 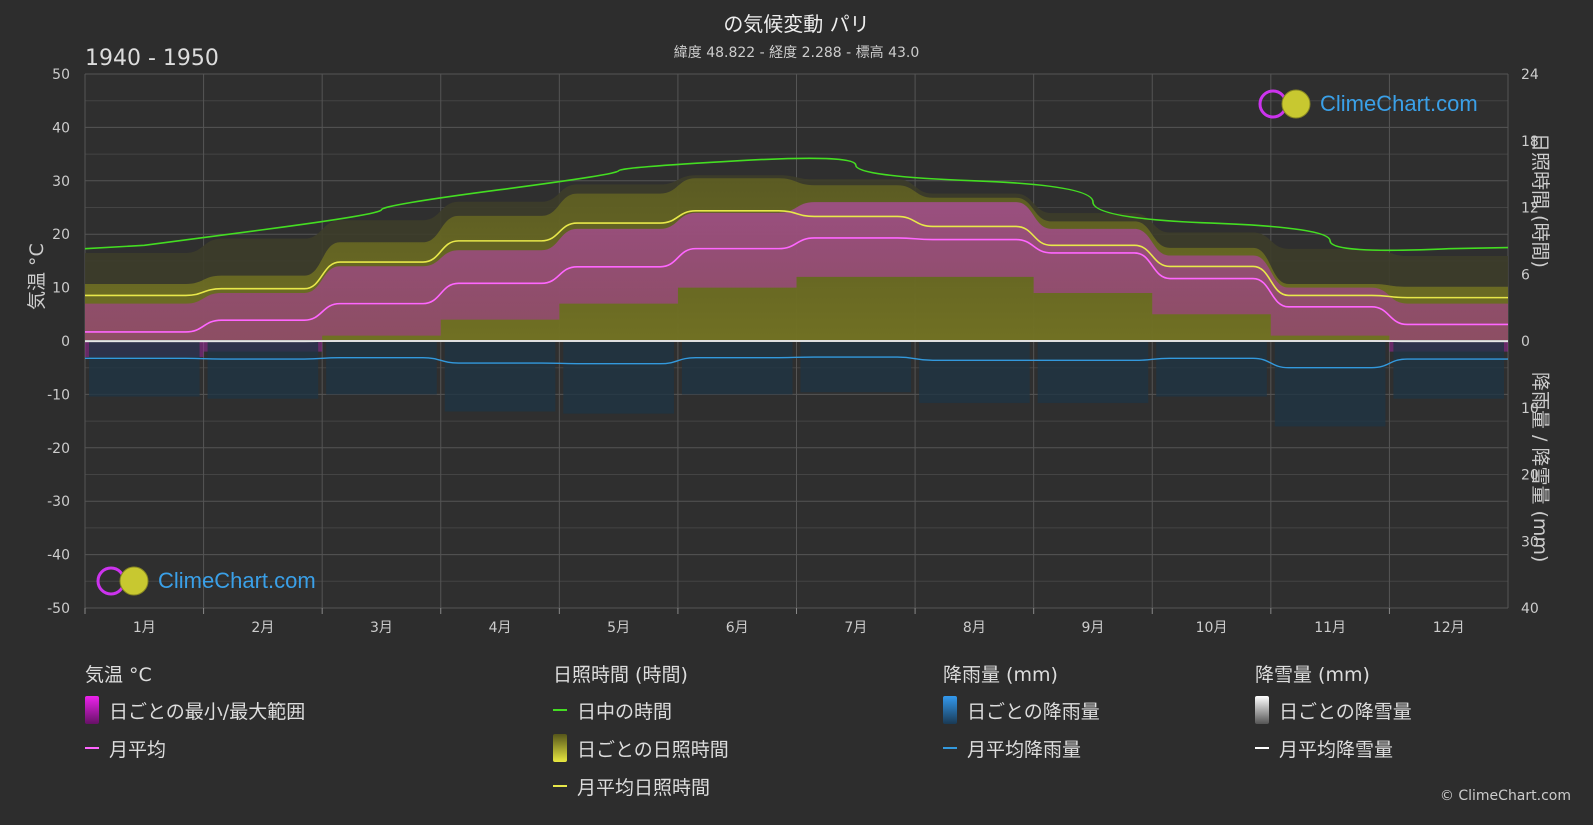 I want to click on temperature-avg-line, so click(x=796, y=285).